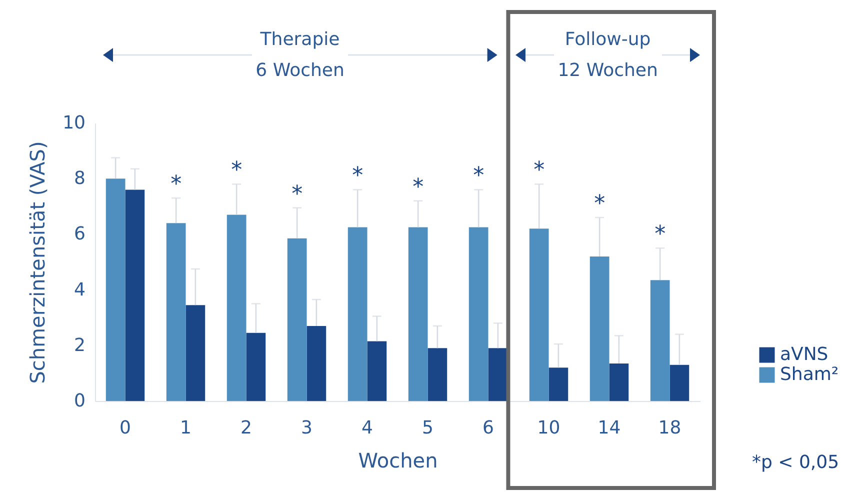 The image size is (864, 496). Describe the element at coordinates (74, 123) in the screenshot. I see `y-tick-label: 10` at that location.